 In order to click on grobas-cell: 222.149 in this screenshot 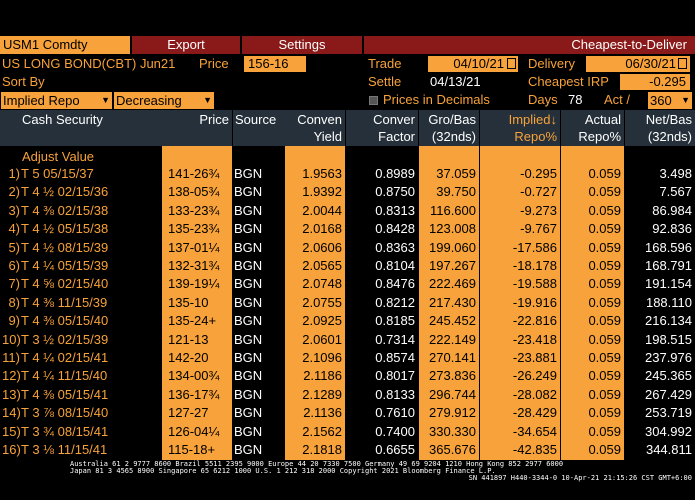, I will do `click(452, 339)`.